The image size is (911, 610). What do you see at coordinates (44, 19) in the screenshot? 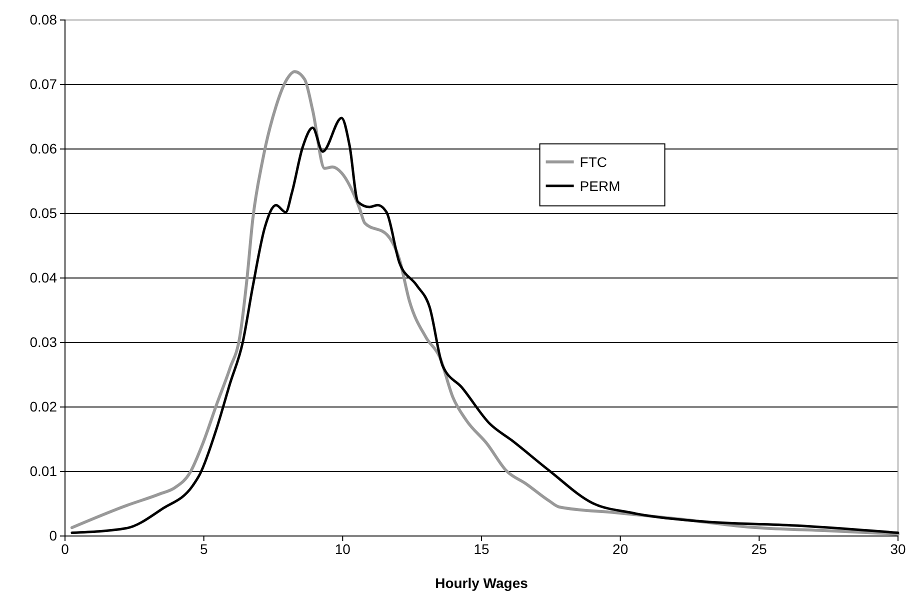
I see `y-tick-label: 0.08` at bounding box center [44, 19].